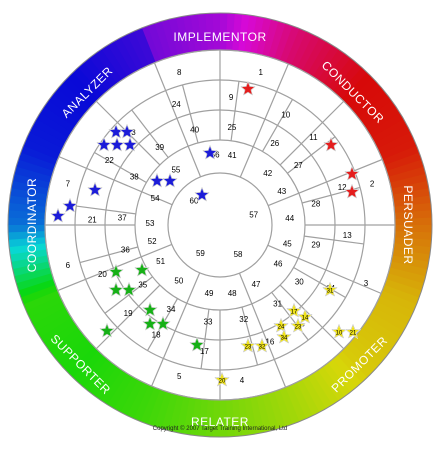 Image resolution: width=440 pixels, height=451 pixels. Describe the element at coordinates (194, 129) in the screenshot. I see `position-number: 40` at that location.